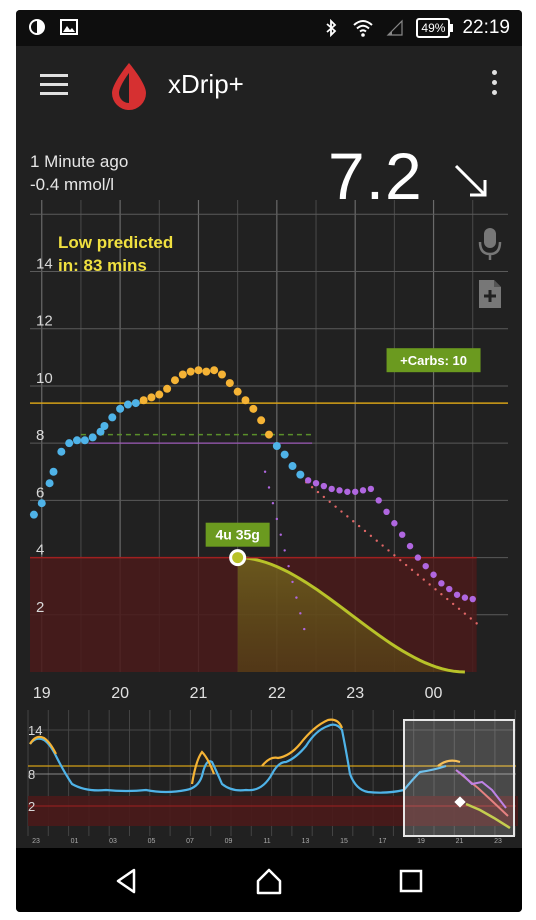 The width and height of the screenshot is (536, 920). Describe the element at coordinates (42, 693) in the screenshot. I see `x-tick-label: 19` at that location.